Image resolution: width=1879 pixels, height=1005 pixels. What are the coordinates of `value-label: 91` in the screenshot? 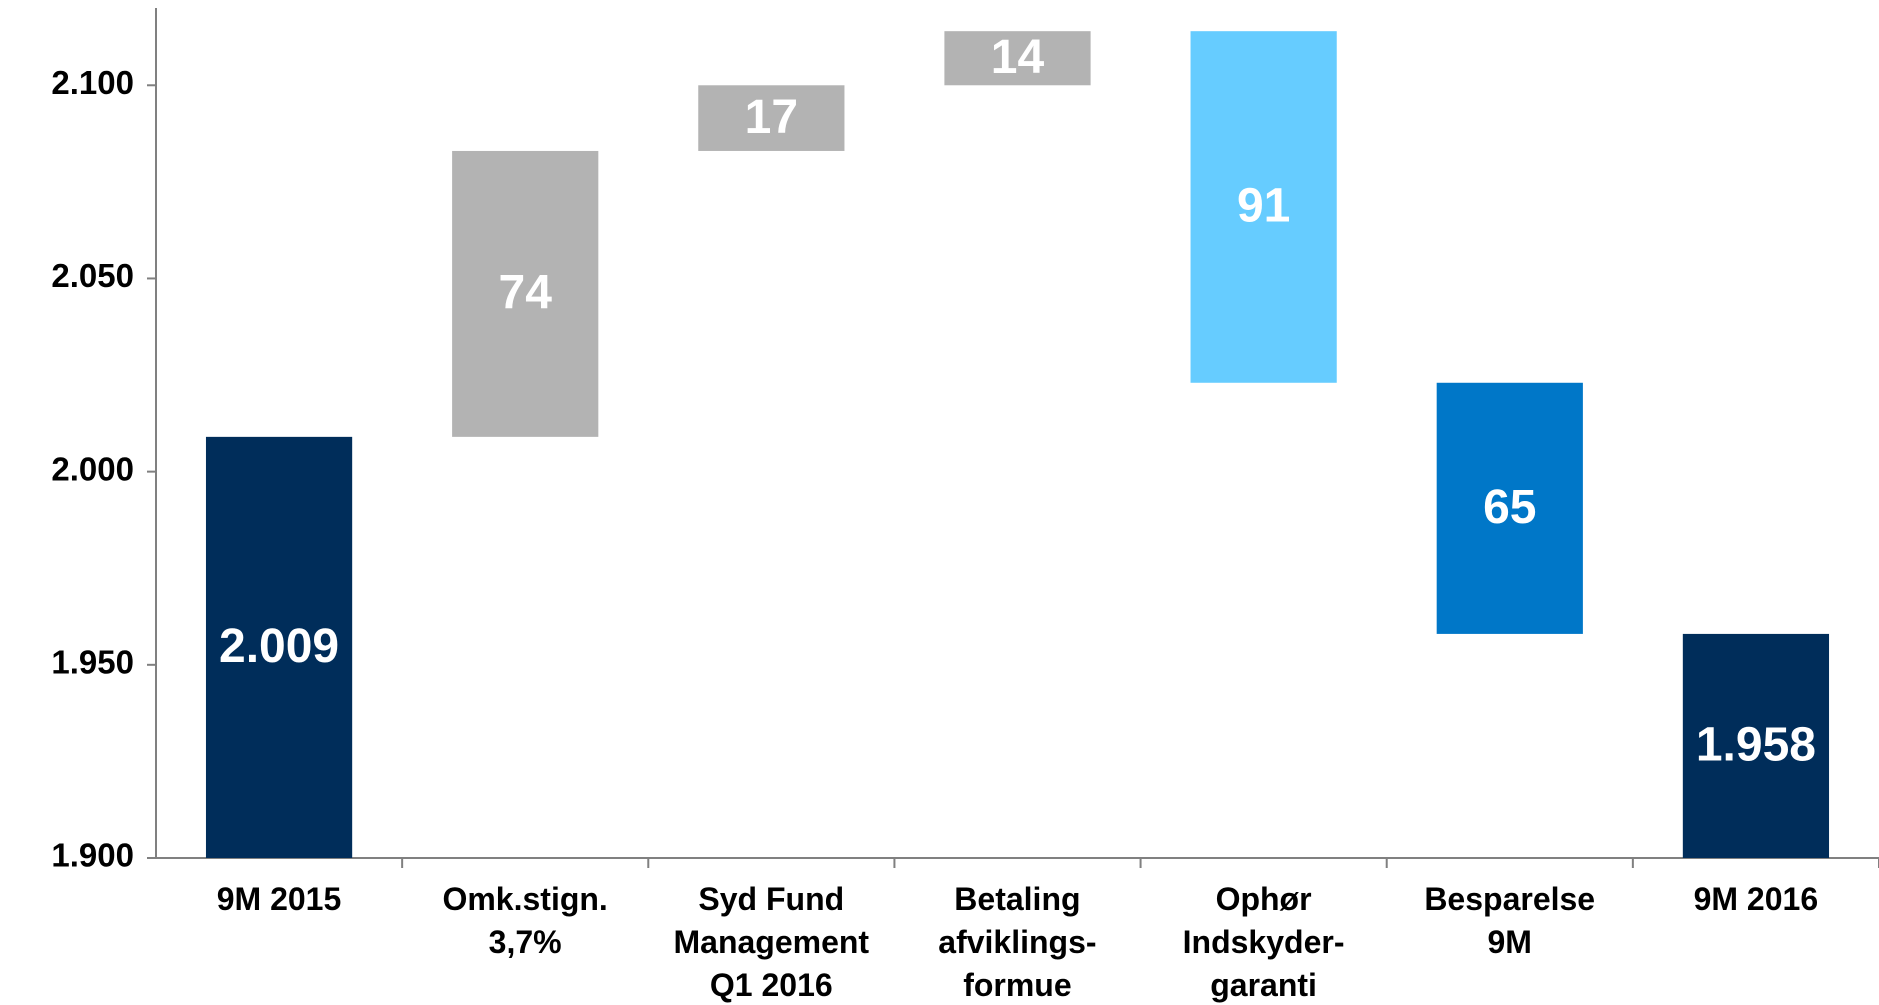 It's located at (1263, 206).